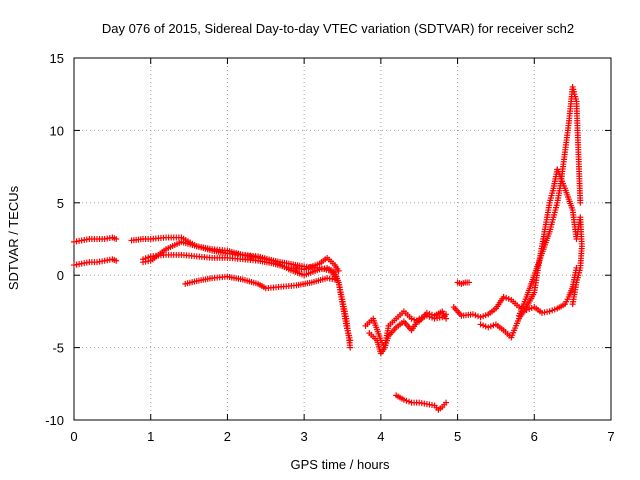 The height and width of the screenshot is (480, 640). I want to click on series-track-f-short, so click(463, 283).